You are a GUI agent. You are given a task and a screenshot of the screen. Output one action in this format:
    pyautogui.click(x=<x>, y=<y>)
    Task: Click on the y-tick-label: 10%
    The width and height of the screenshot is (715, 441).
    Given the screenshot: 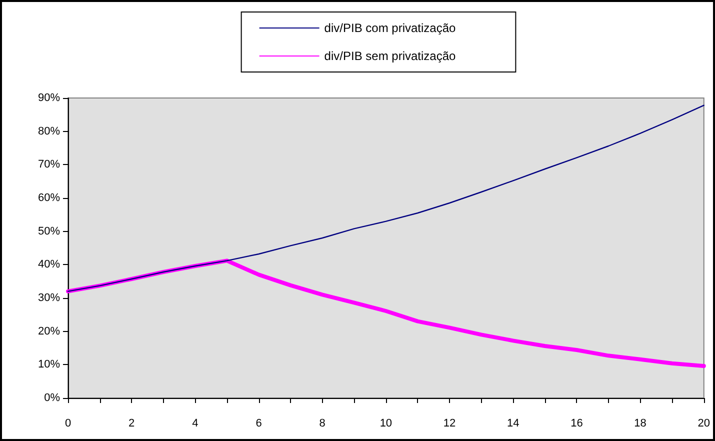 What is the action you would take?
    pyautogui.click(x=49, y=364)
    